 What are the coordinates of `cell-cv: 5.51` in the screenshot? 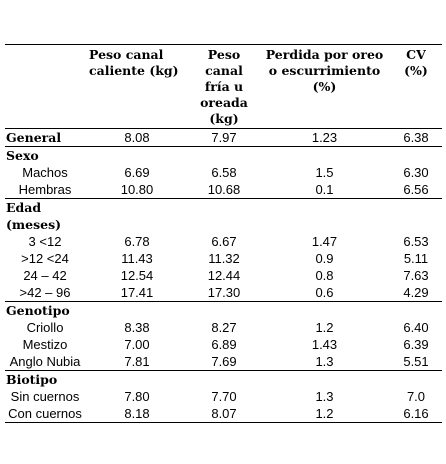 It's located at (416, 361).